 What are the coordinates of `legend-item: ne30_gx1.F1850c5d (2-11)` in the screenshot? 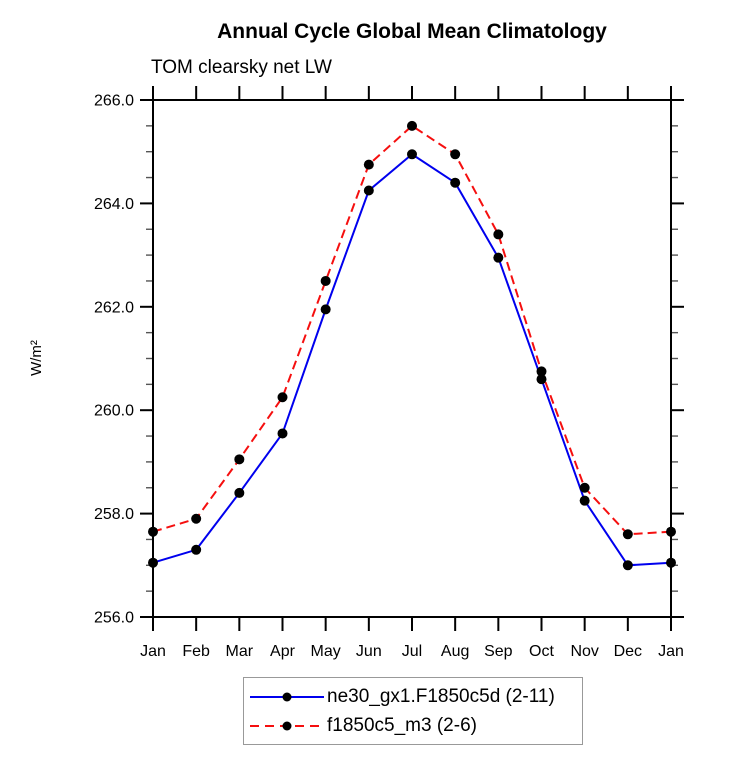 It's located at (415, 697).